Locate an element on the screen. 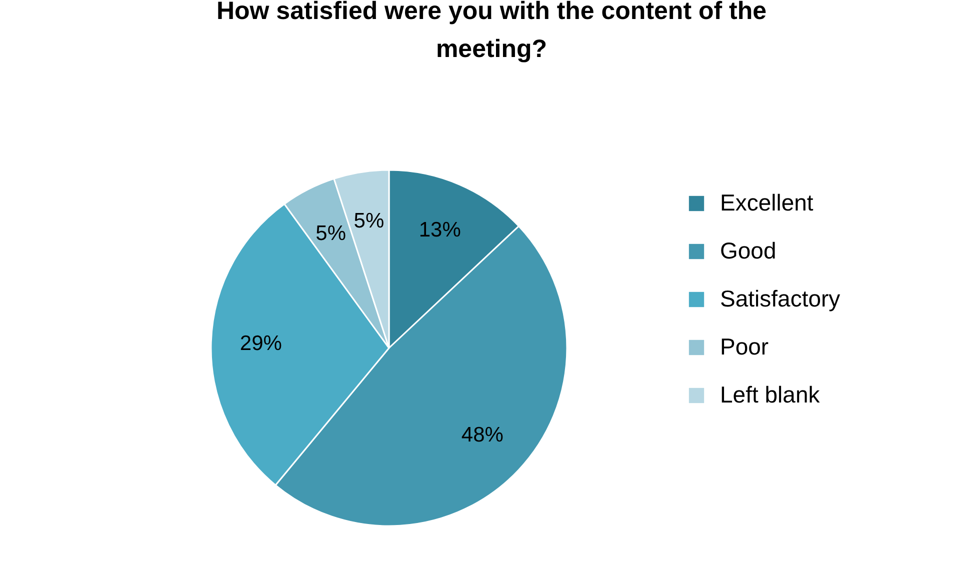  legend-label: Satisfactory is located at coordinates (780, 299).